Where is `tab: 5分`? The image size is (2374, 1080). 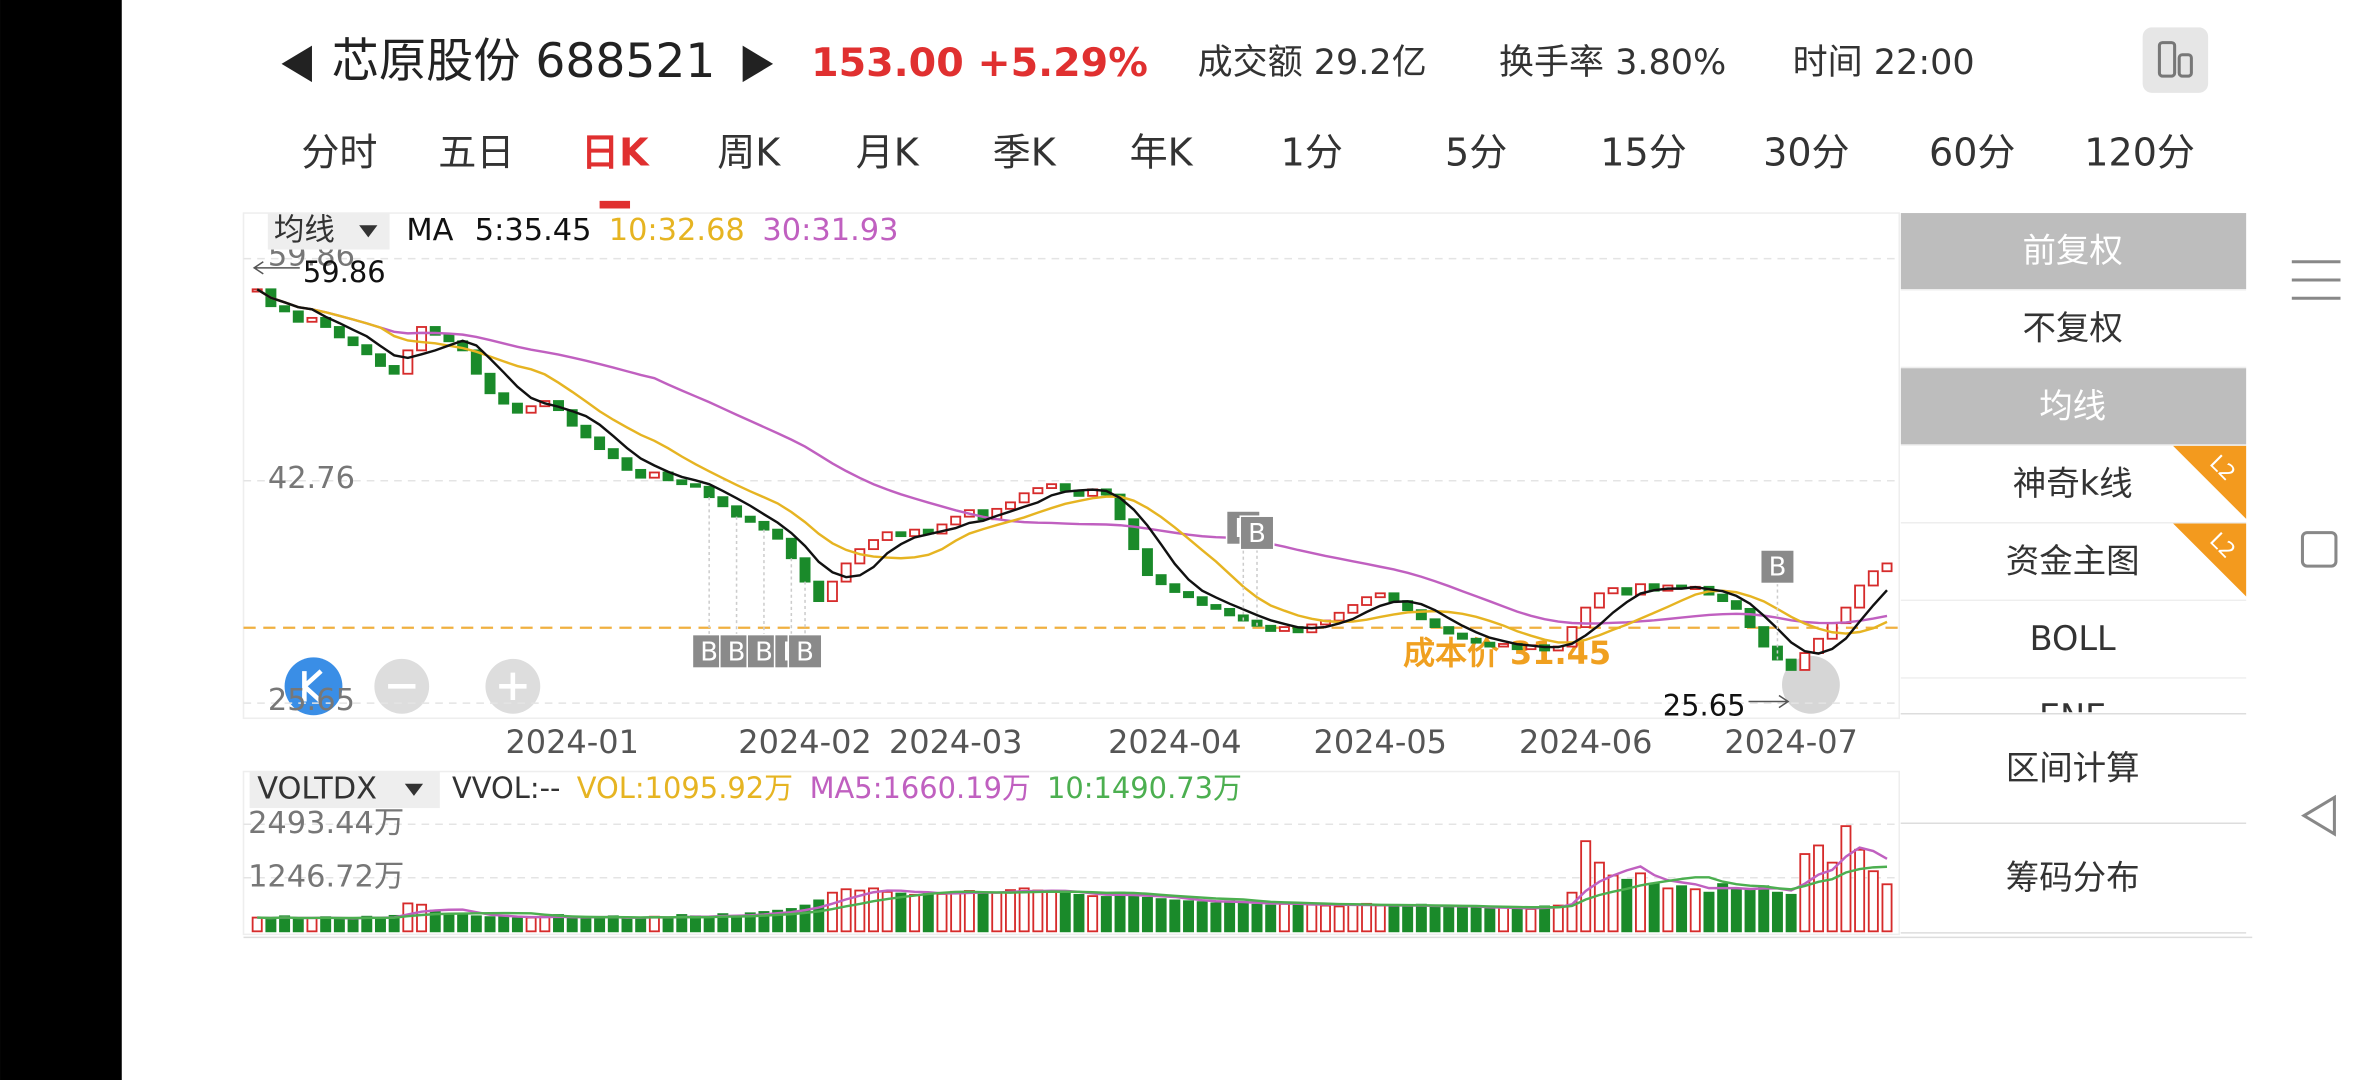
tab: 5分 is located at coordinates (1476, 153).